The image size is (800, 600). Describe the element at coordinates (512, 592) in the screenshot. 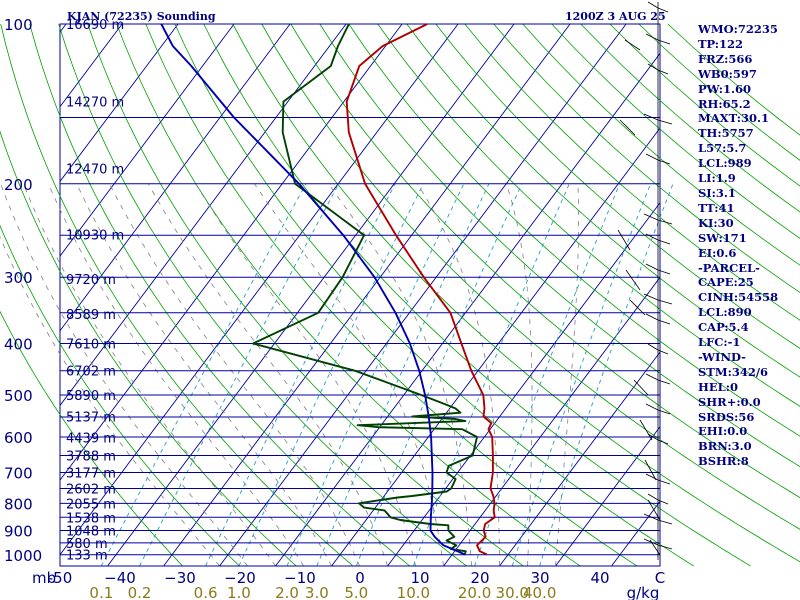

I see `mixing-ratio-tick-label: 30.0` at that location.